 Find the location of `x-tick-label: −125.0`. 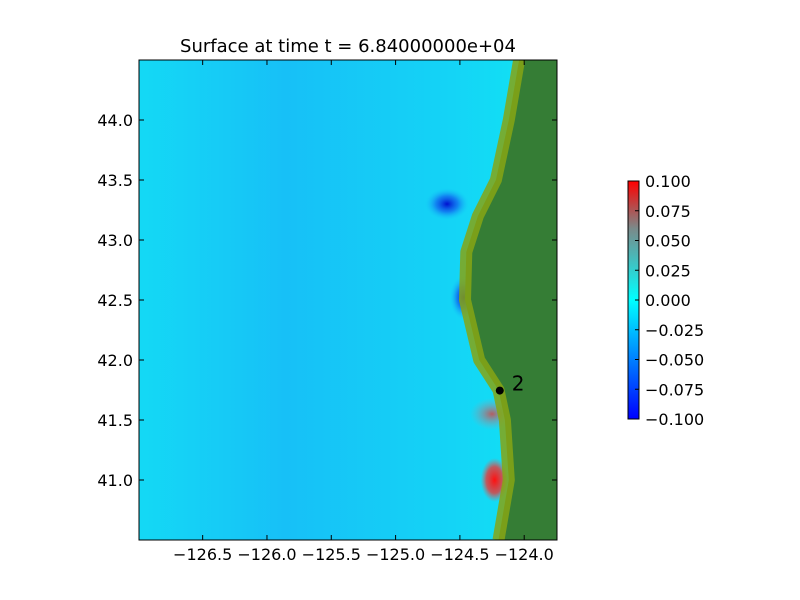

x-tick-label: −125.0 is located at coordinates (395, 554).